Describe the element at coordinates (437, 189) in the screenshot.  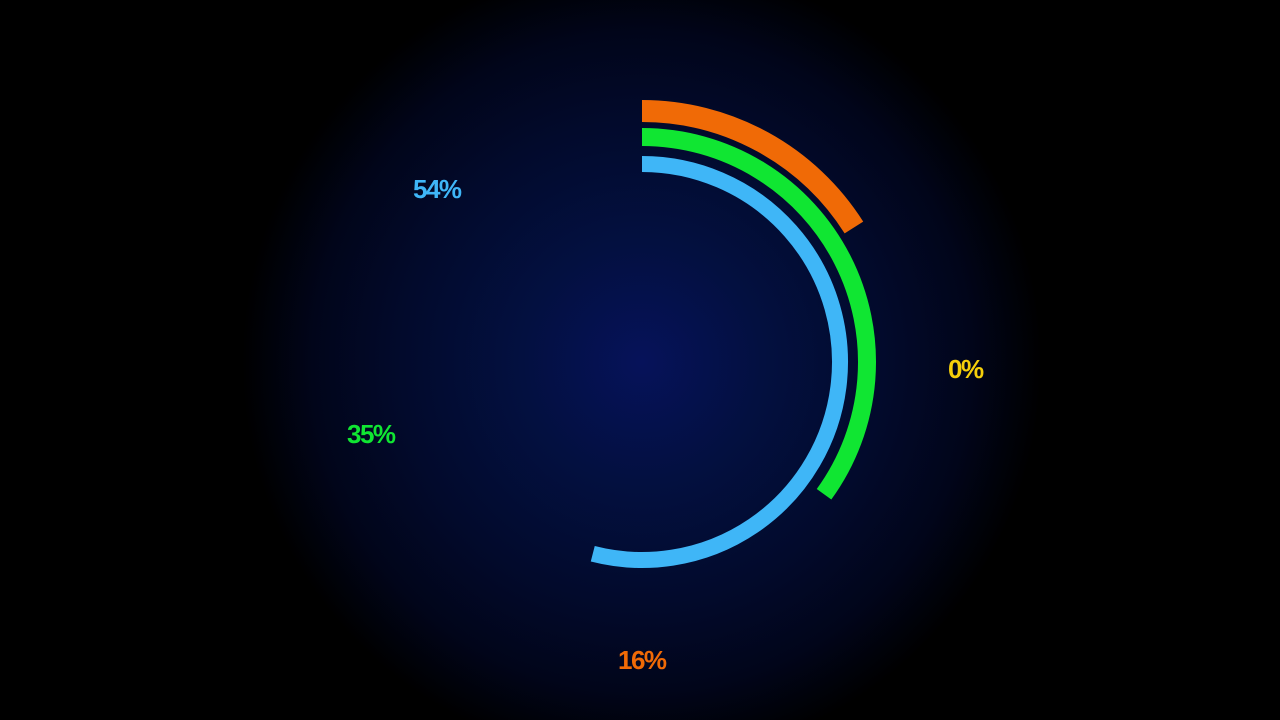
I see `label-blue: 54%` at that location.